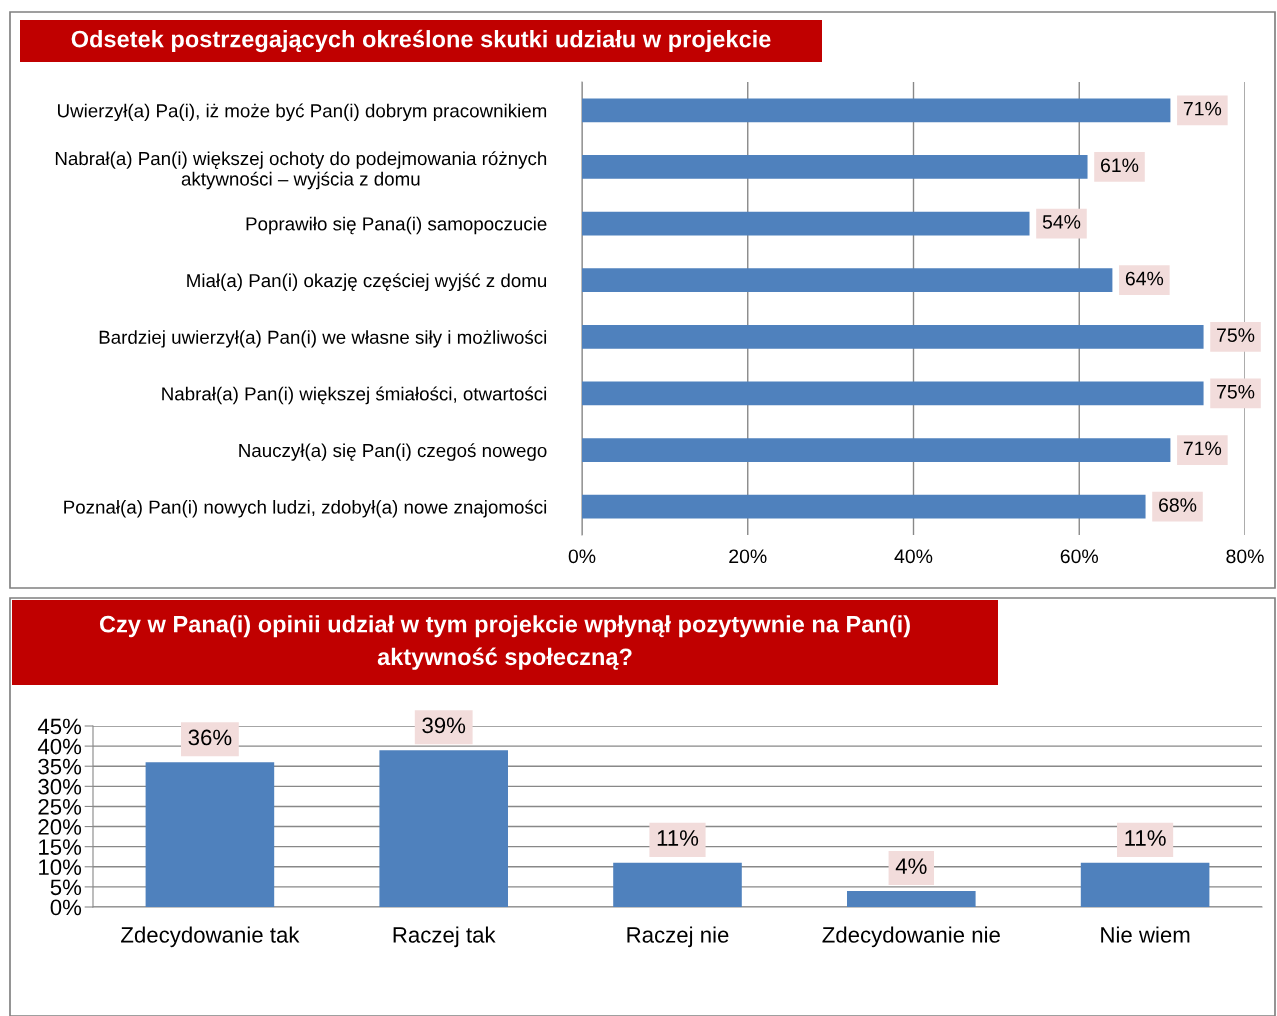  Describe the element at coordinates (1178, 505) in the screenshot. I see `data-label: 68%` at that location.